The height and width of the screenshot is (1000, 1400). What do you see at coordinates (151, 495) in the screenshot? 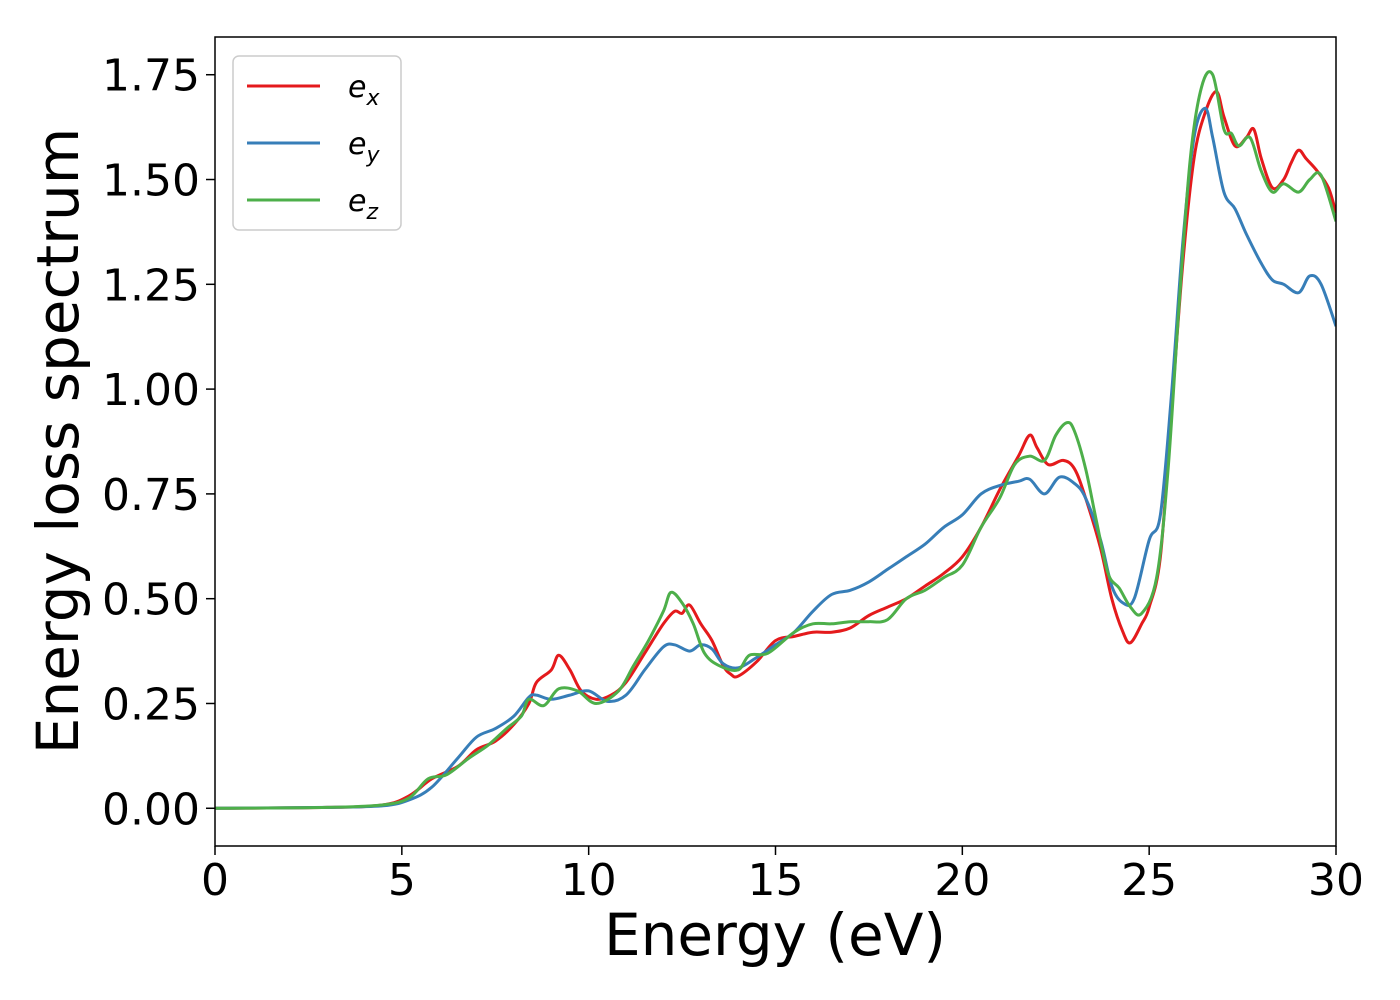
I see `y-tick-label: 0.75` at bounding box center [151, 495].